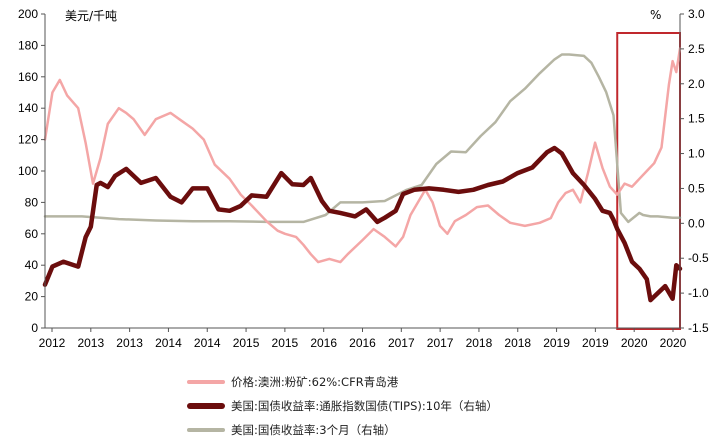 This screenshot has height=445, width=718. What do you see at coordinates (28, 45) in the screenshot?
I see `left-tick-label: 180` at bounding box center [28, 45].